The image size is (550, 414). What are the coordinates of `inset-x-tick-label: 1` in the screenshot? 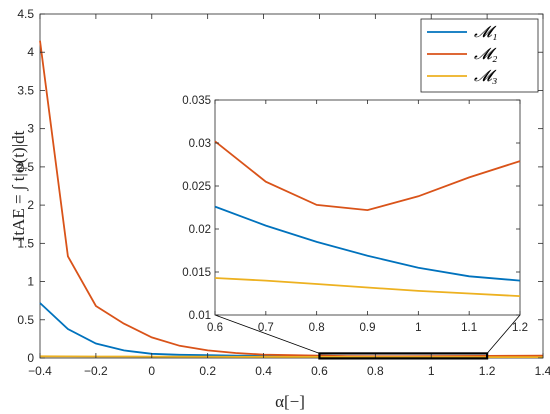 It's located at (418, 328).